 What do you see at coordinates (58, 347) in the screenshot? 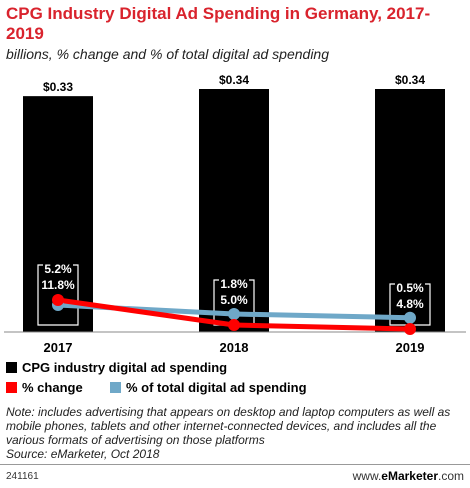
I see `x-tick-2017: 2017` at bounding box center [58, 347].